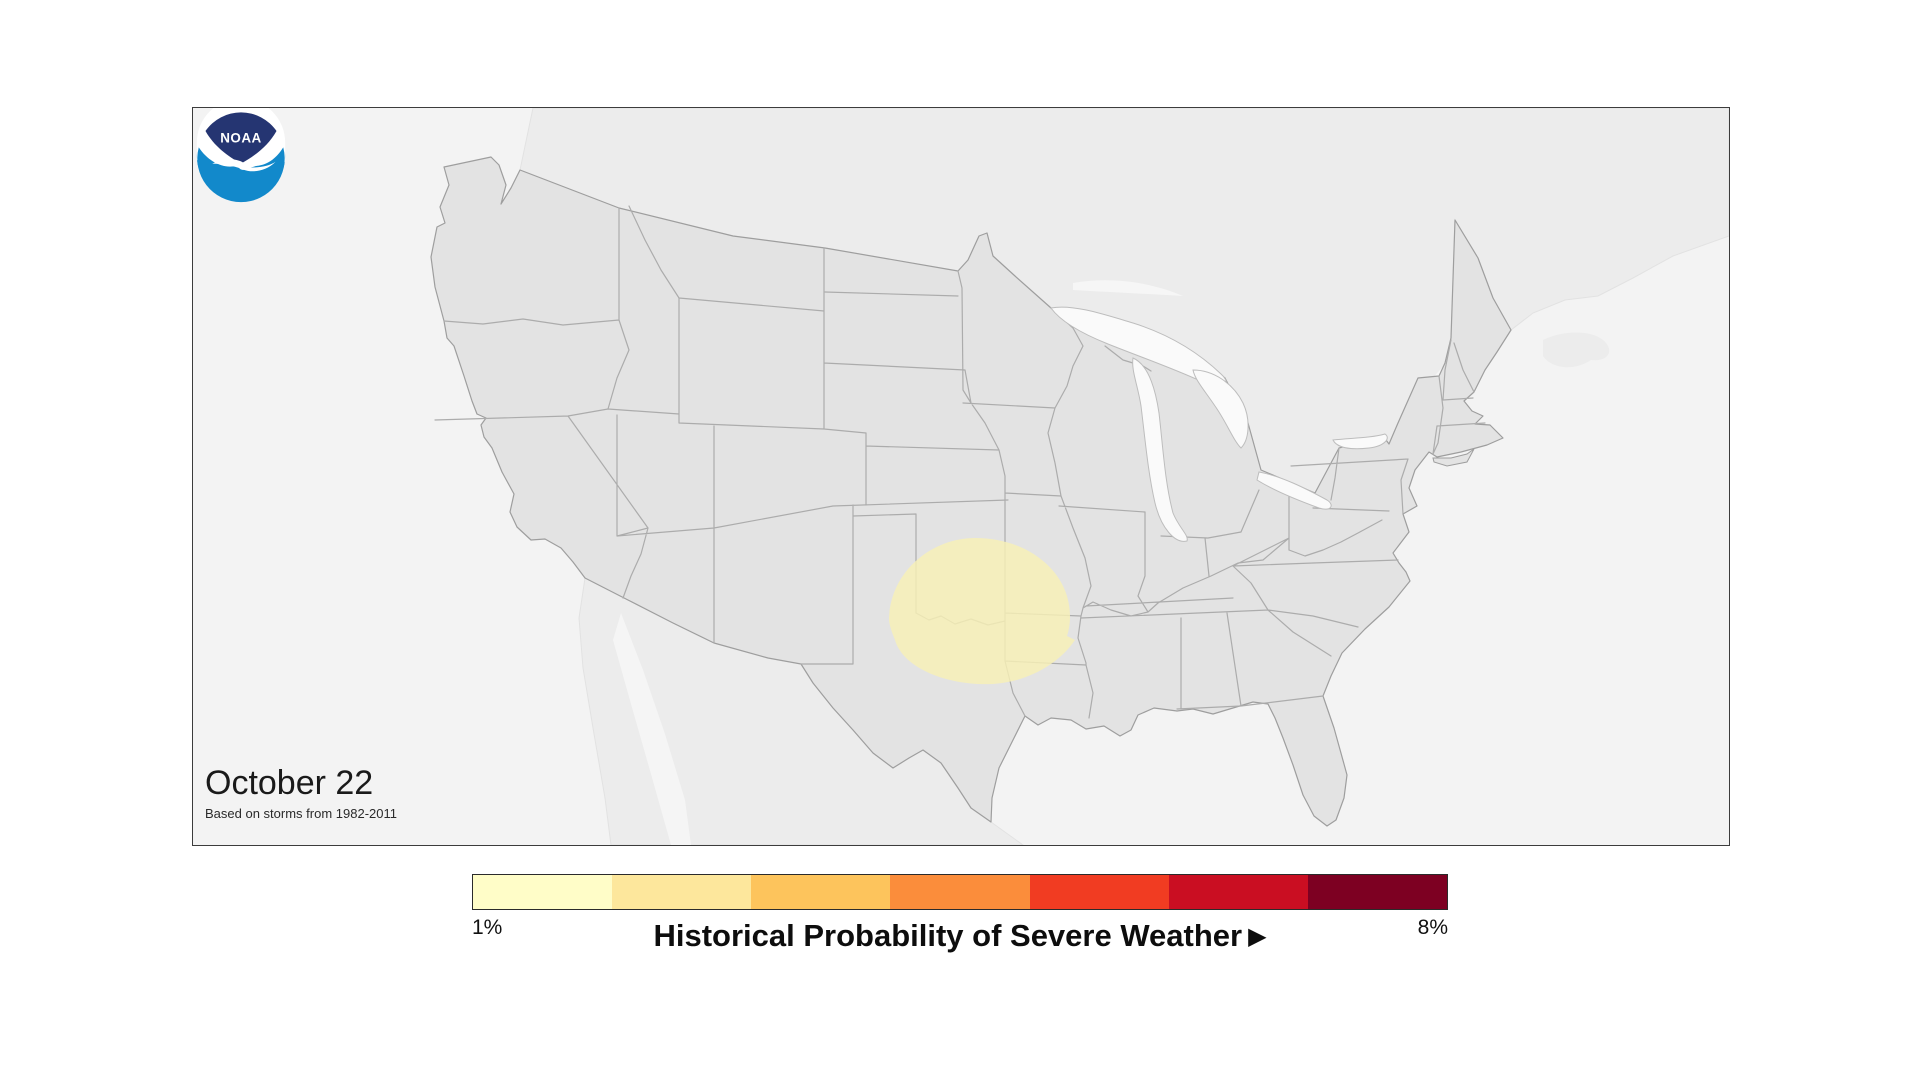 The image size is (1920, 1080). What do you see at coordinates (1432, 927) in the screenshot?
I see `legend-max-label: 8%` at bounding box center [1432, 927].